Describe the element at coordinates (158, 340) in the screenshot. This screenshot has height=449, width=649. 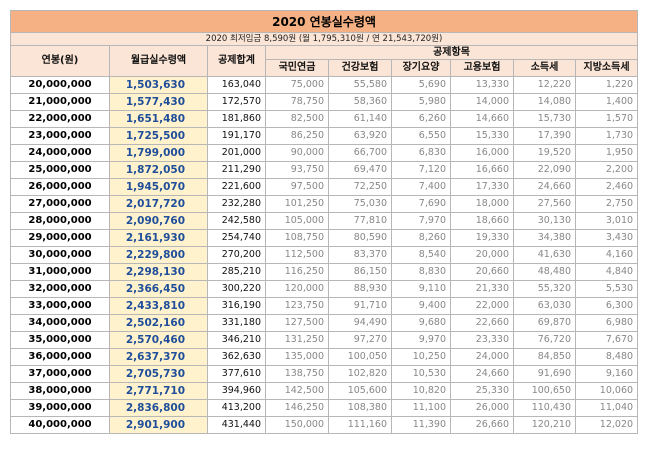
I see `monthly-net-cell: 2,570,460` at that location.